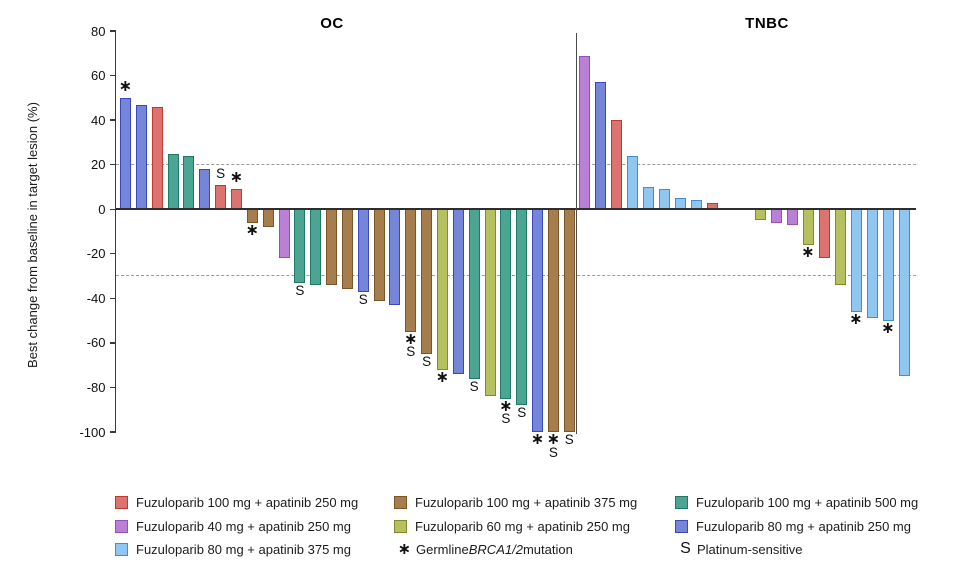  I want to click on legend-label-part: mutation, so click(547, 549).